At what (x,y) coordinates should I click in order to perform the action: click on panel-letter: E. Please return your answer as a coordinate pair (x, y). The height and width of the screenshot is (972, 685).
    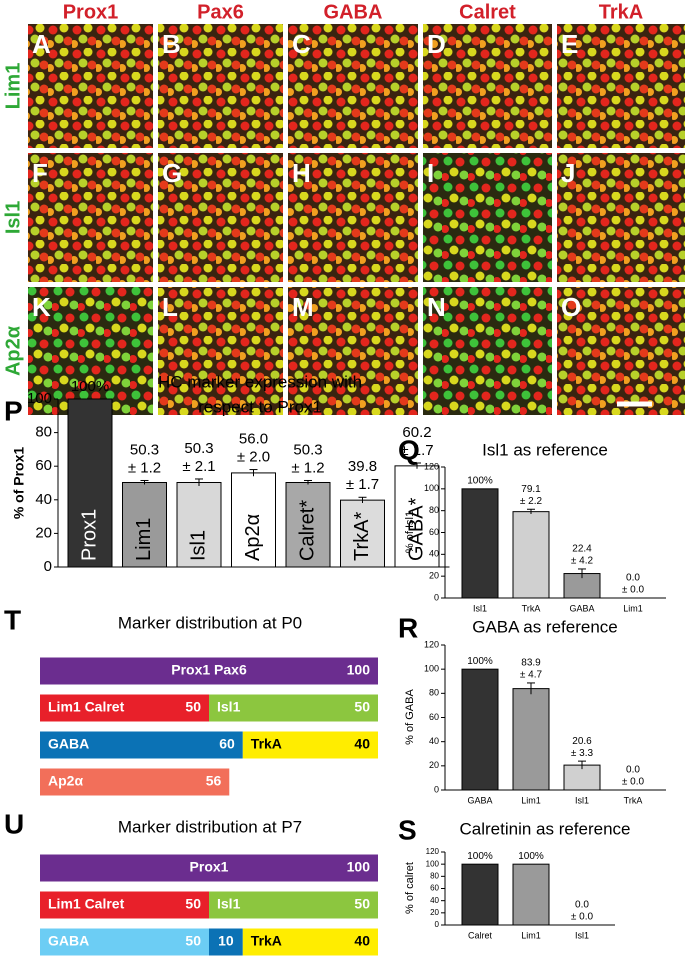
    Looking at the image, I should click on (569, 44).